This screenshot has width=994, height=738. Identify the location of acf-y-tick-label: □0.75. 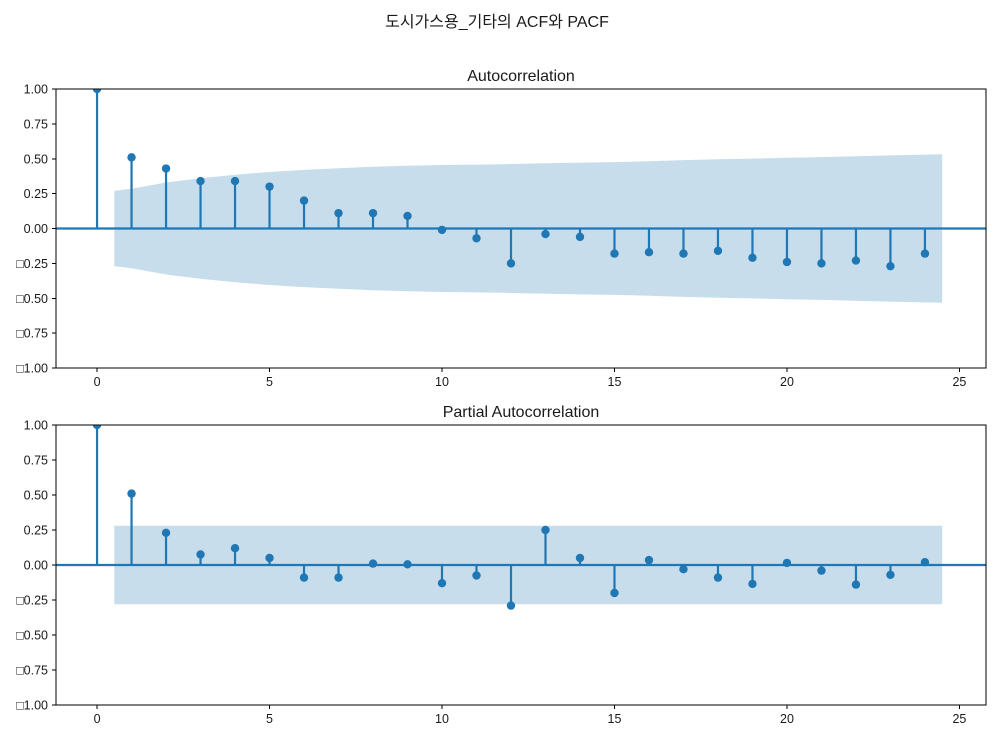
(32, 334).